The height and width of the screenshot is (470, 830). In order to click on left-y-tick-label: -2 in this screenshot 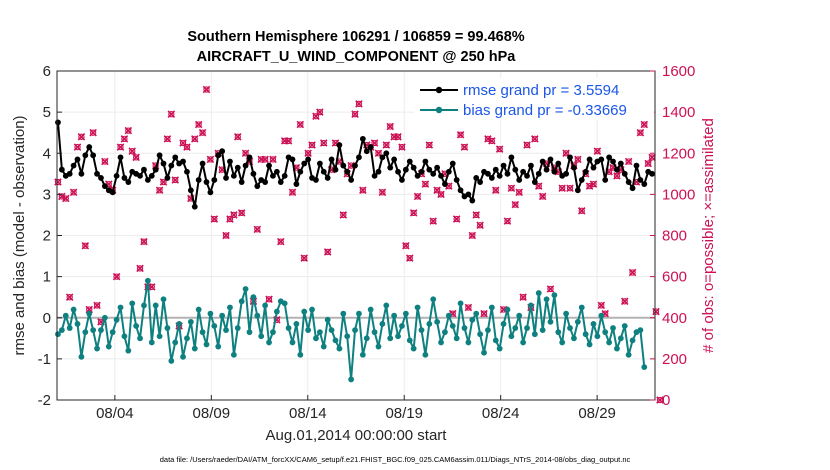, I will do `click(44, 400)`.